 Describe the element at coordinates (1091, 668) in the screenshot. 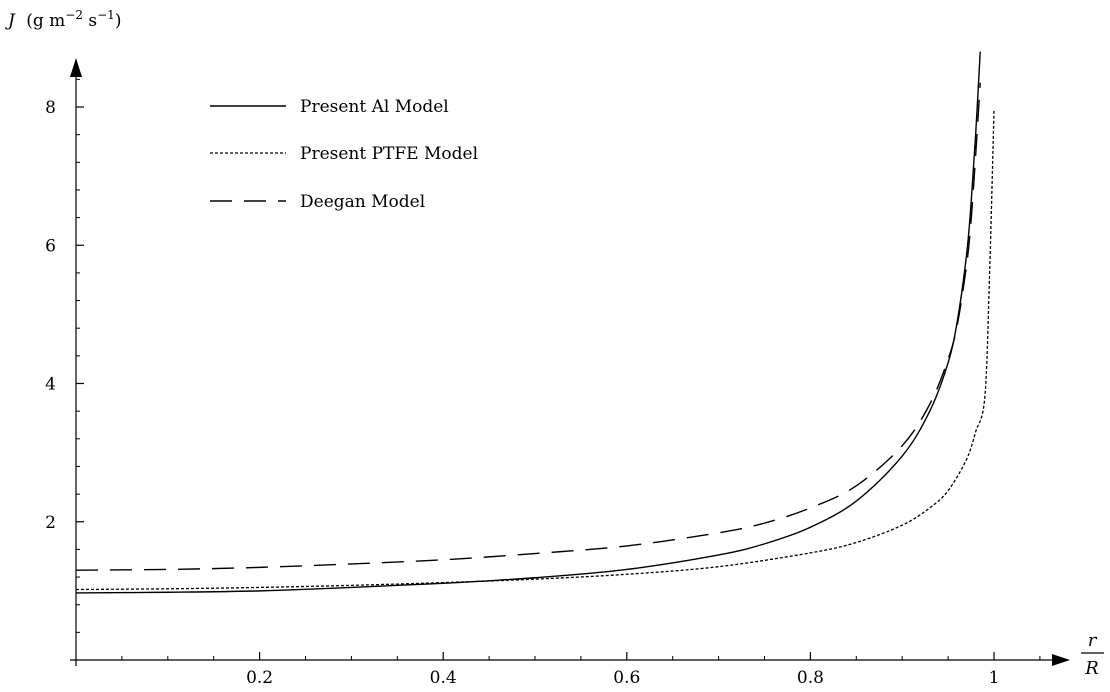

I see `x-axis-denominator: R` at that location.